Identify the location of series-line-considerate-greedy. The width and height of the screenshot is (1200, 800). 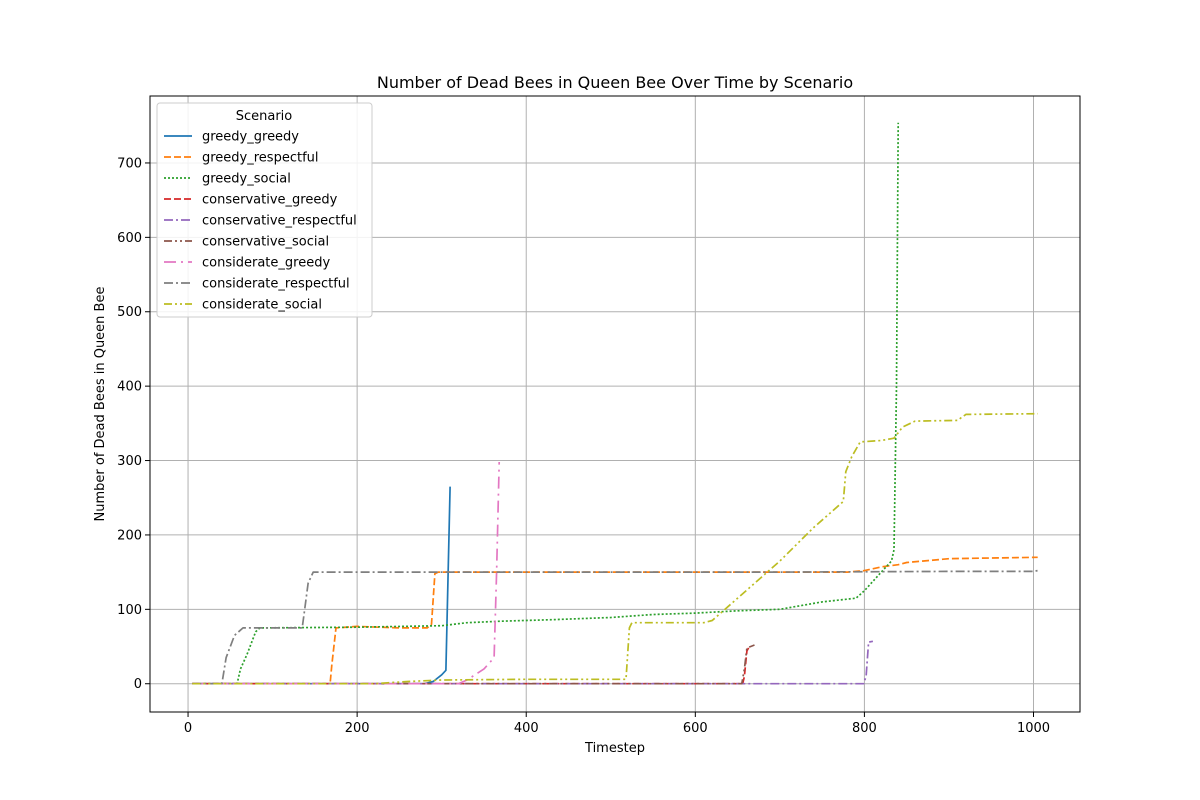
(346, 573).